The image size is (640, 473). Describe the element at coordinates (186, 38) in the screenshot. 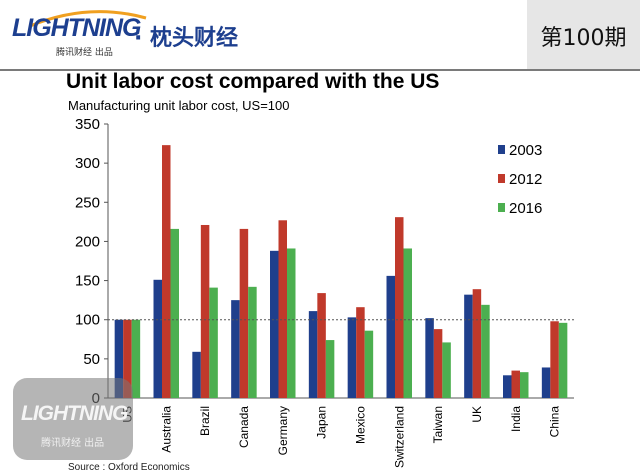

I see `brand-name: · 枕头财经` at that location.